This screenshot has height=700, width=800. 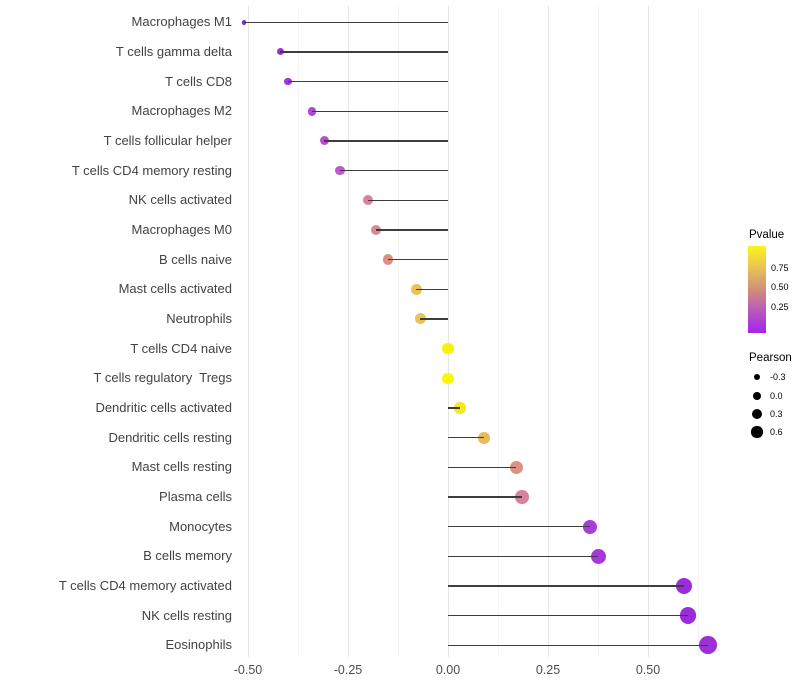 What do you see at coordinates (175, 289) in the screenshot?
I see `category-label: Mast cells activated` at bounding box center [175, 289].